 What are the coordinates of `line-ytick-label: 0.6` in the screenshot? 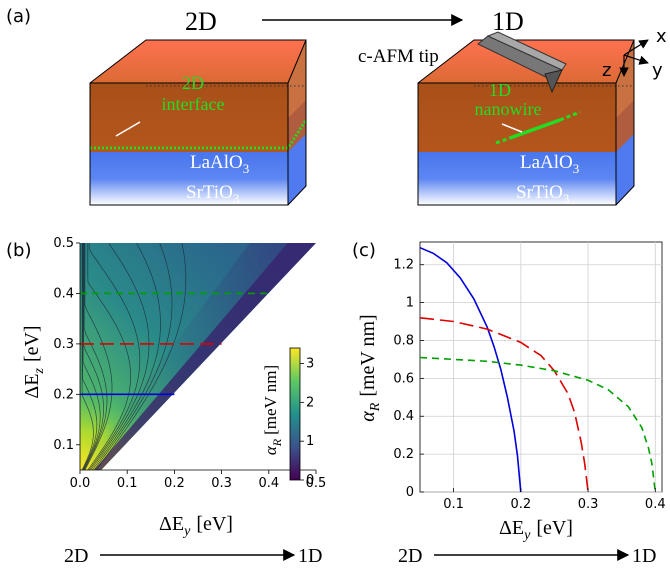 It's located at (403, 378).